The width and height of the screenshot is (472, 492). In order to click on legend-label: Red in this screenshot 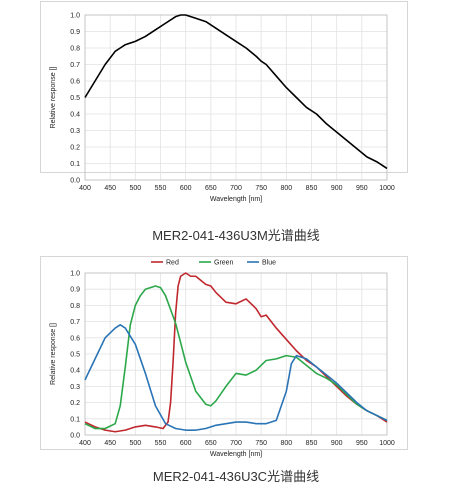, I will do `click(172, 263)`.